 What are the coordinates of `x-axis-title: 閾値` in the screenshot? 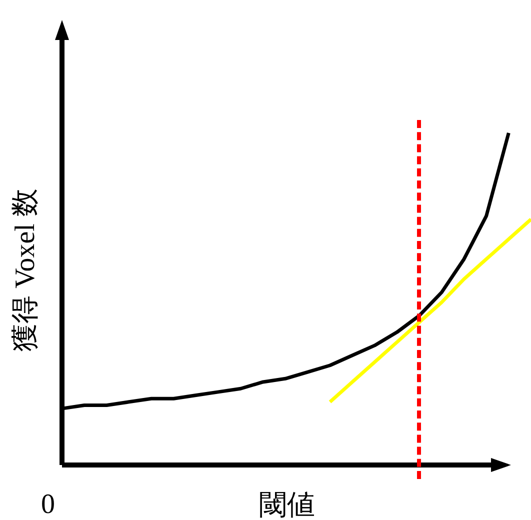 It's located at (287, 504).